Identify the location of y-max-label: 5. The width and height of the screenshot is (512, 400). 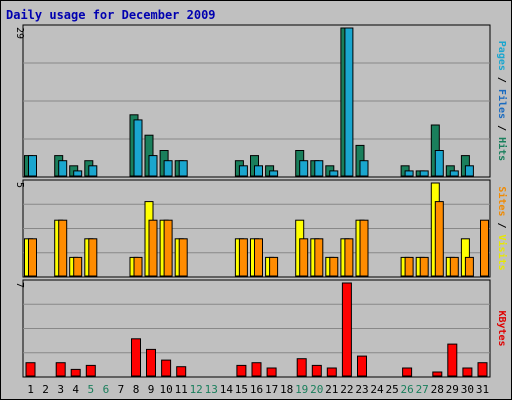
(19, 185).